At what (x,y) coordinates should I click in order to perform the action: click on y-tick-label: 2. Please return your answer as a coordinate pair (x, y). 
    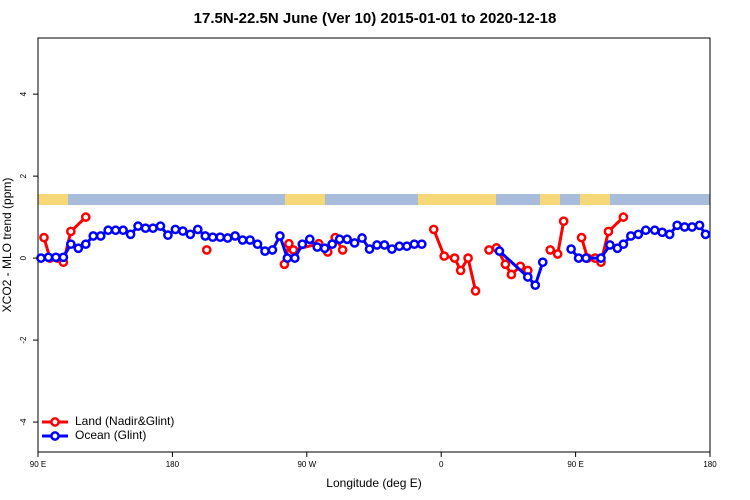
    Looking at the image, I should click on (23, 175).